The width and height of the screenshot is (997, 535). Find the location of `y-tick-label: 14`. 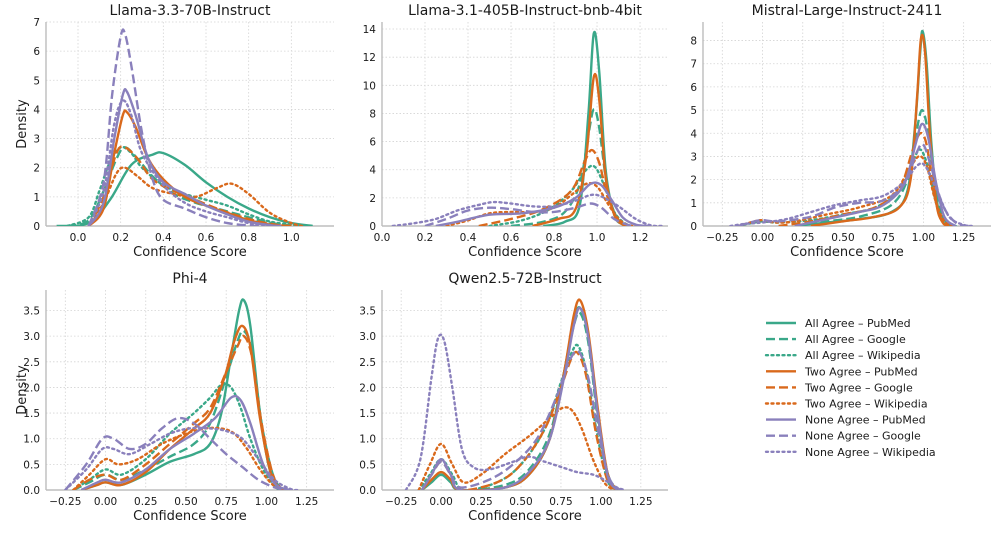

y-tick-label: 14 is located at coordinates (370, 30).